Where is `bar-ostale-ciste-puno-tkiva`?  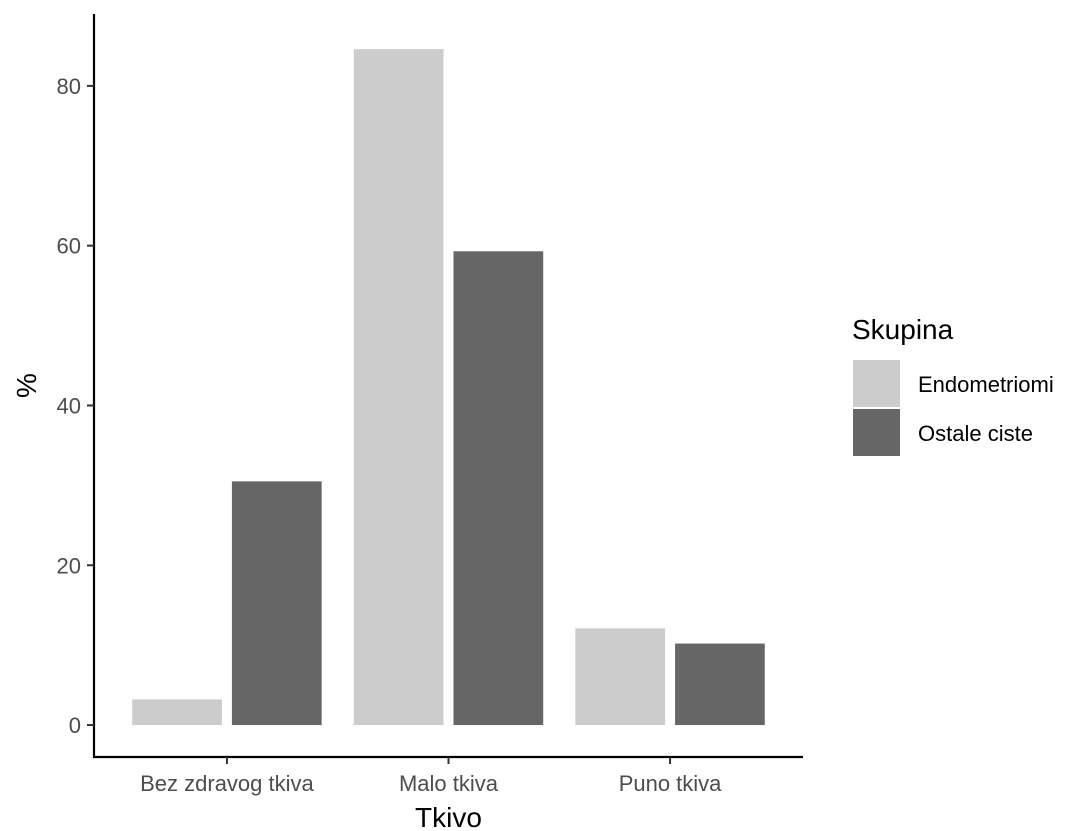
bar-ostale-ciste-puno-tkiva is located at coordinates (720, 684).